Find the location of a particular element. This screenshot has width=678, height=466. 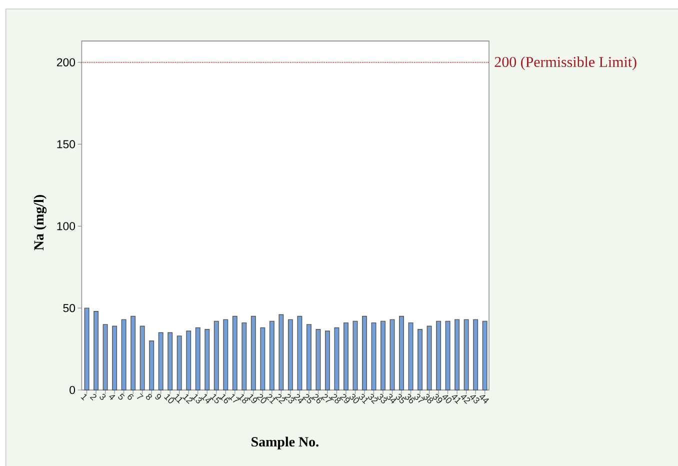

x-tick-label: 3 is located at coordinates (103, 397).